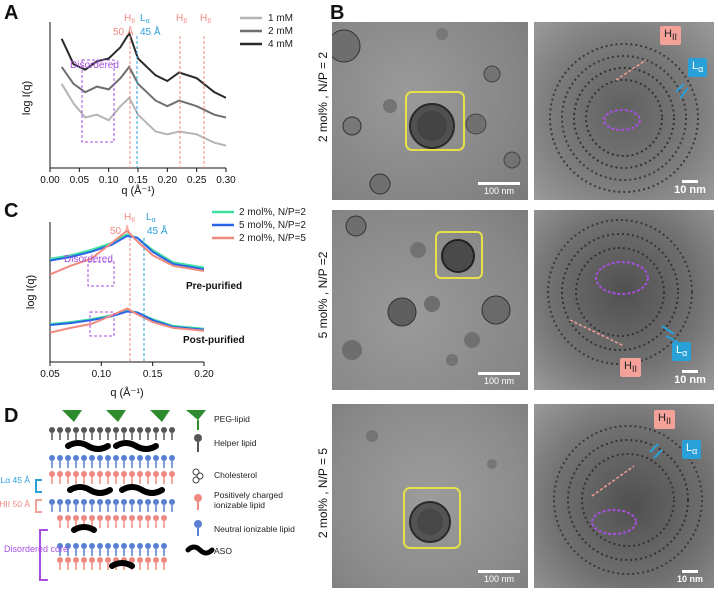 The width and height of the screenshot is (718, 598). Describe the element at coordinates (280, 31) in the screenshot. I see `panel-a-legend-2: 2 mM` at that location.